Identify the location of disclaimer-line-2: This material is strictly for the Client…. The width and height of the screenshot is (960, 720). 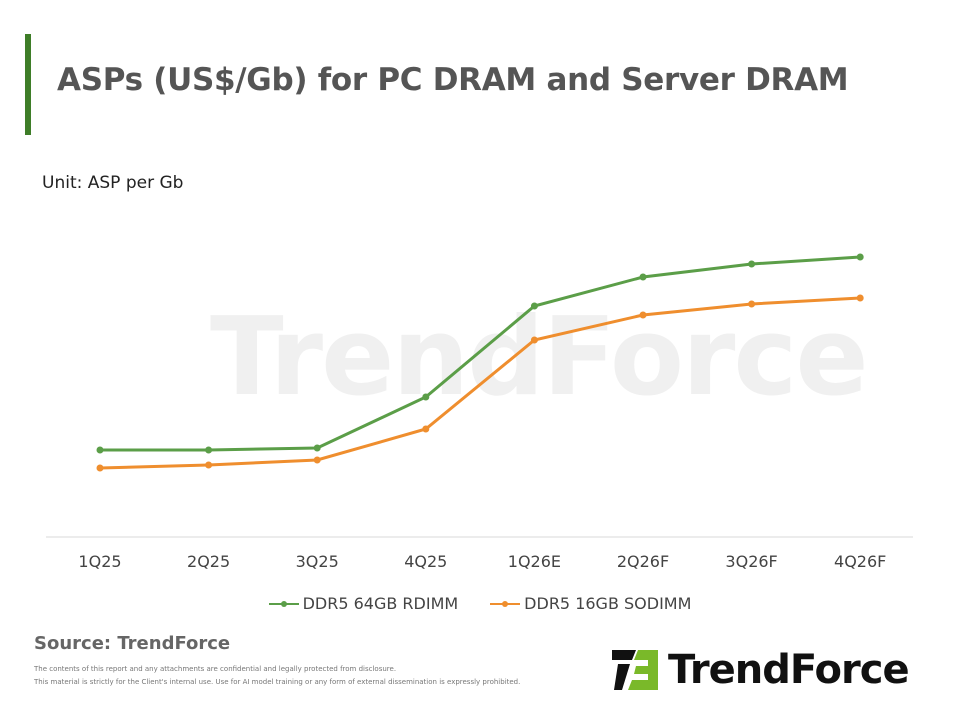
(277, 682).